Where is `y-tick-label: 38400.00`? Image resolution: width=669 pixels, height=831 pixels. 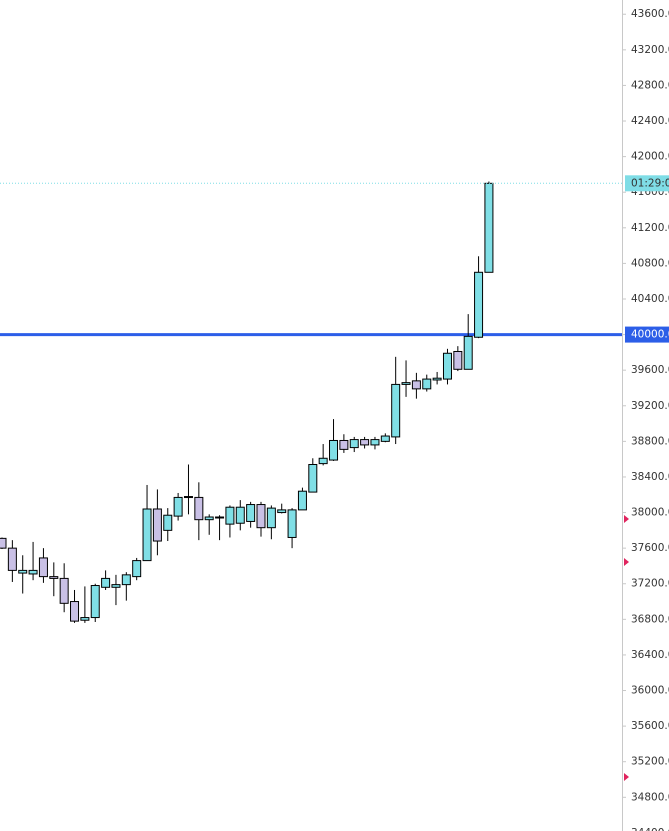
y-tick-label: 38400.00 is located at coordinates (650, 477).